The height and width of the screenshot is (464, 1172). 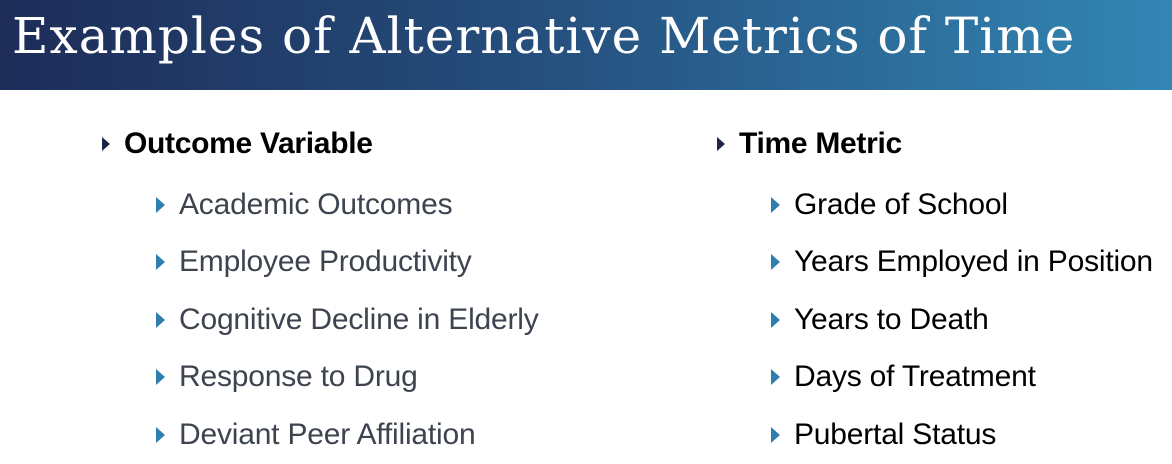 What do you see at coordinates (915, 377) in the screenshot?
I see `list-item-text: Days of Treatment` at bounding box center [915, 377].